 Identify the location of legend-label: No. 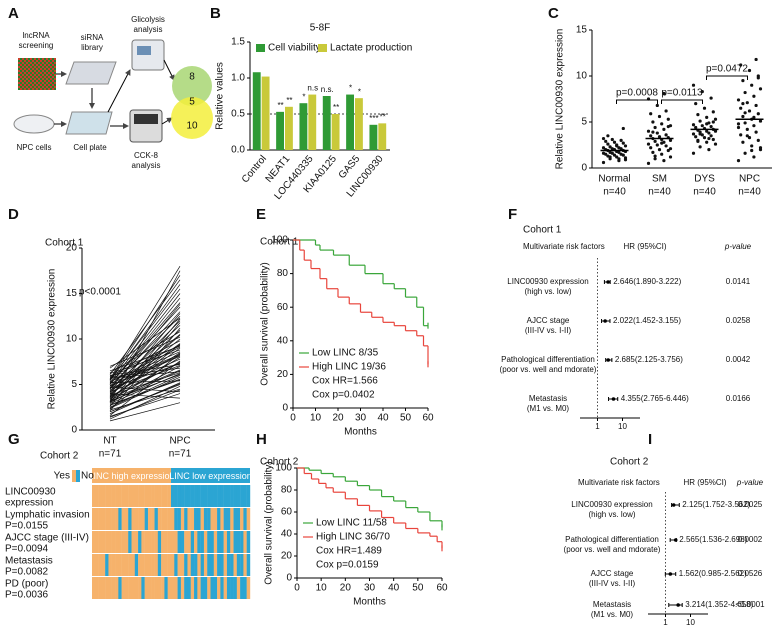
(87, 476).